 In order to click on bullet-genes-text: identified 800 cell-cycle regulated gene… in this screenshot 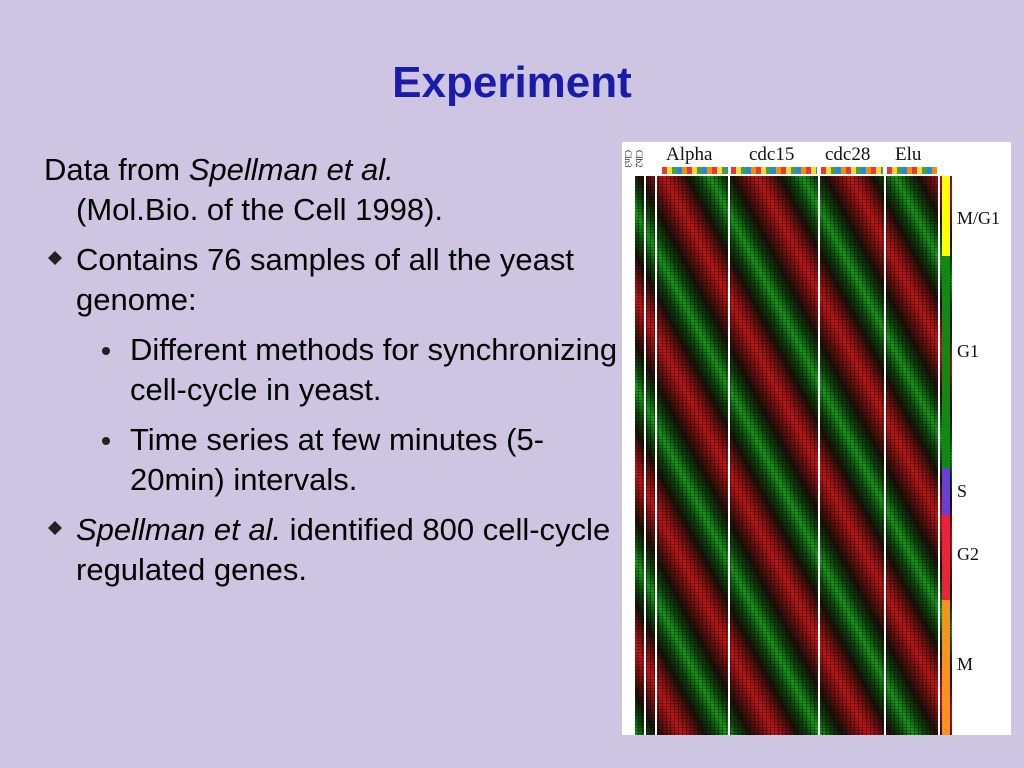, I will do `click(343, 549)`.